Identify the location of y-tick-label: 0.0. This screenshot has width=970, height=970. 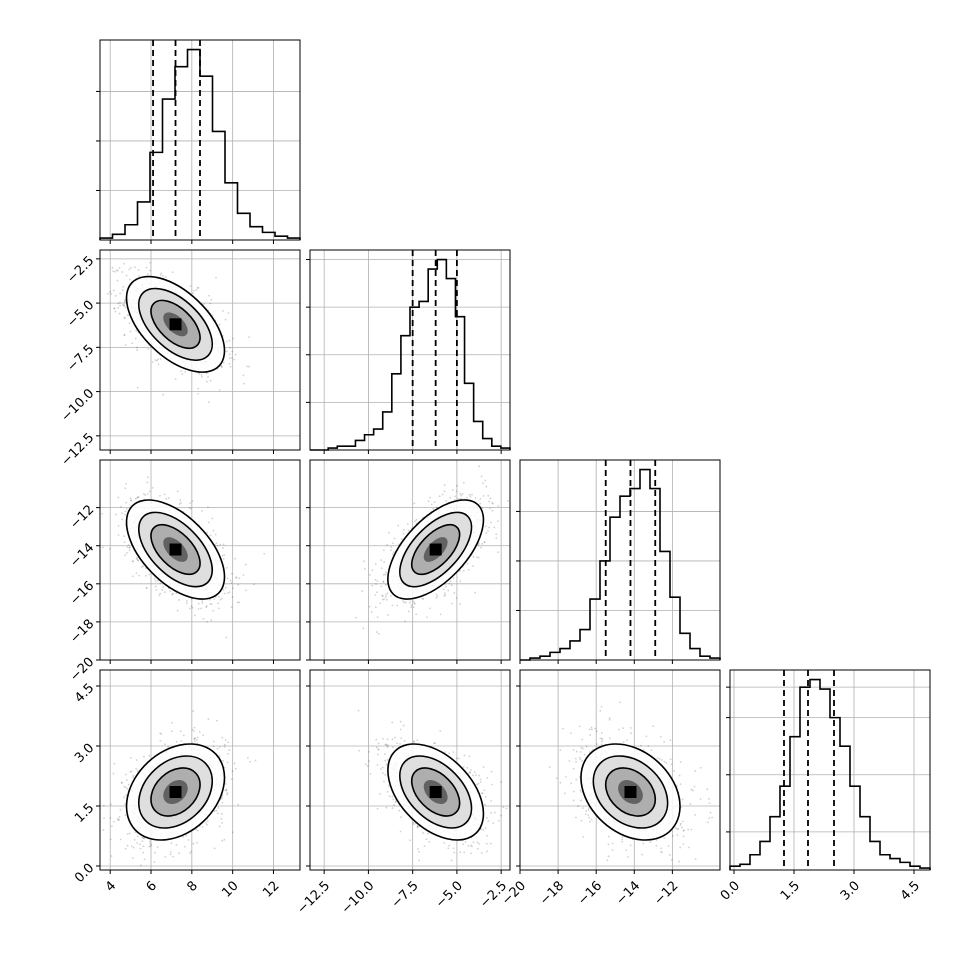
(84, 873).